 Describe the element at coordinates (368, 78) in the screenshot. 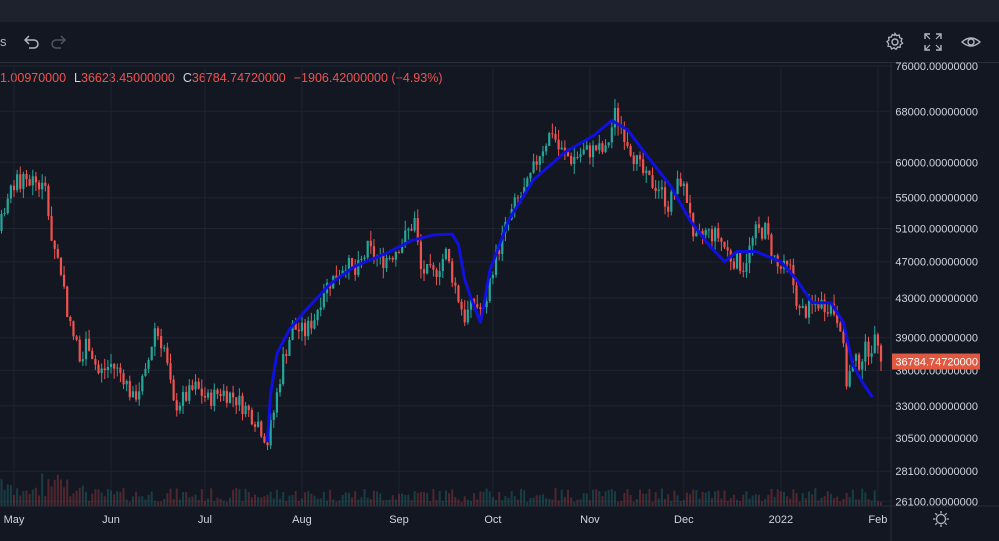

I see `legend-change: −1906.42000000 (−4.93%)` at that location.